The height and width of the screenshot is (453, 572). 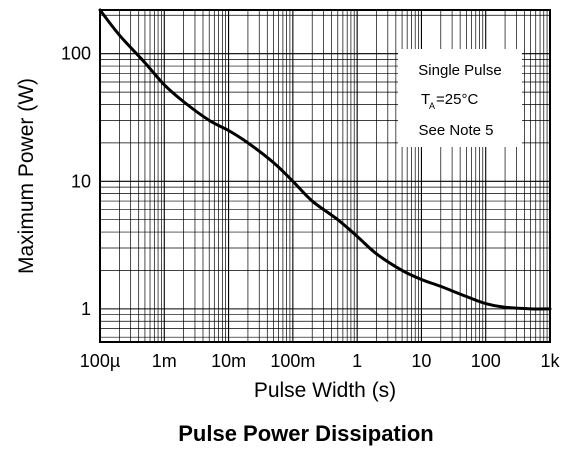 I want to click on annotation-box: Single Pulse T A =25°C See Note 5, so click(x=460, y=98).